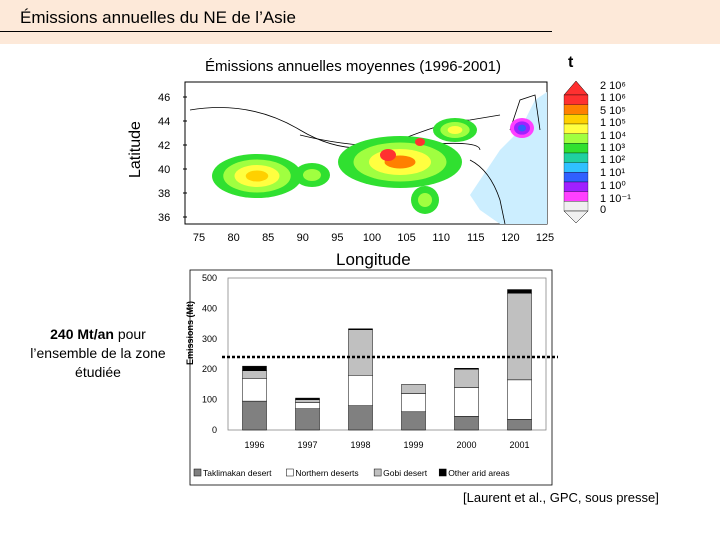 The width and height of the screenshot is (720, 540). I want to click on lat-tick-label: 46, so click(164, 98).